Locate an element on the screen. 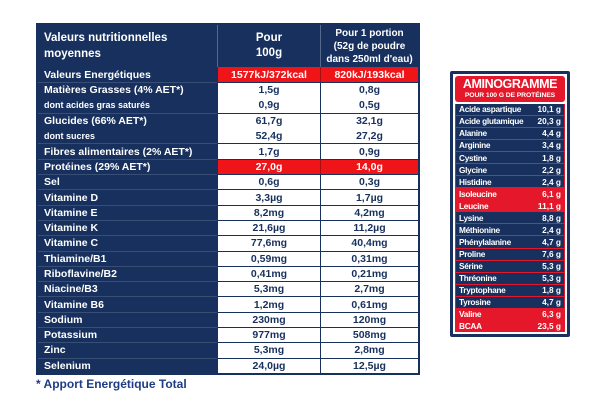 The image size is (600, 408). amino-value: 23,5 g is located at coordinates (549, 326).